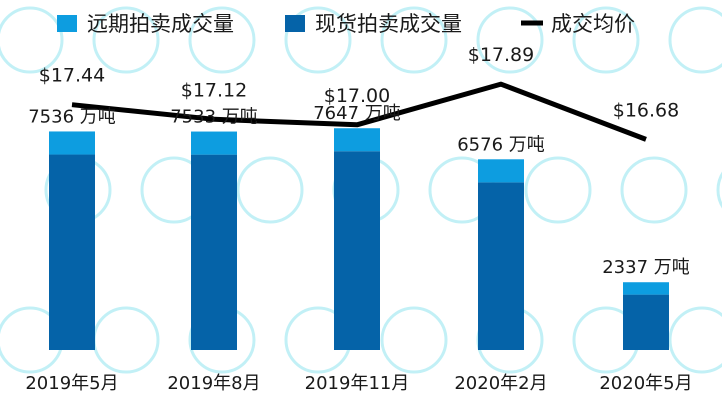 The height and width of the screenshot is (414, 722). What do you see at coordinates (501, 144) in the screenshot?
I see `bar-total-label: 6576 万吨` at bounding box center [501, 144].